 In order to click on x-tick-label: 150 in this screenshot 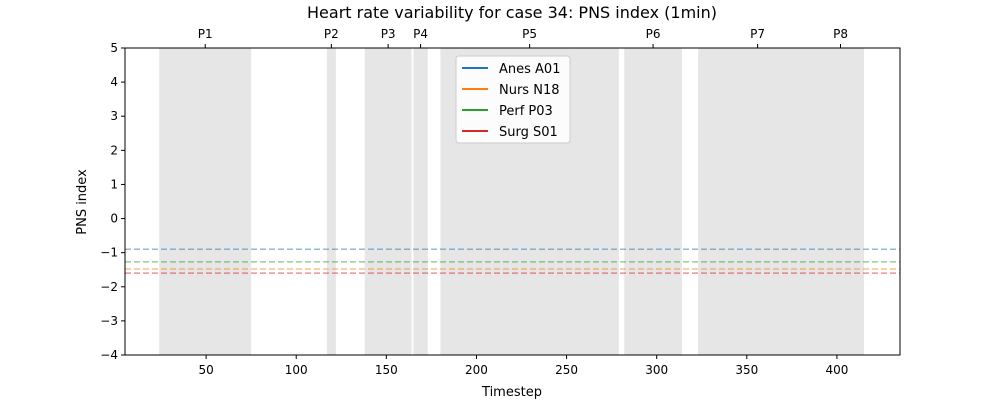, I will do `click(386, 370)`.